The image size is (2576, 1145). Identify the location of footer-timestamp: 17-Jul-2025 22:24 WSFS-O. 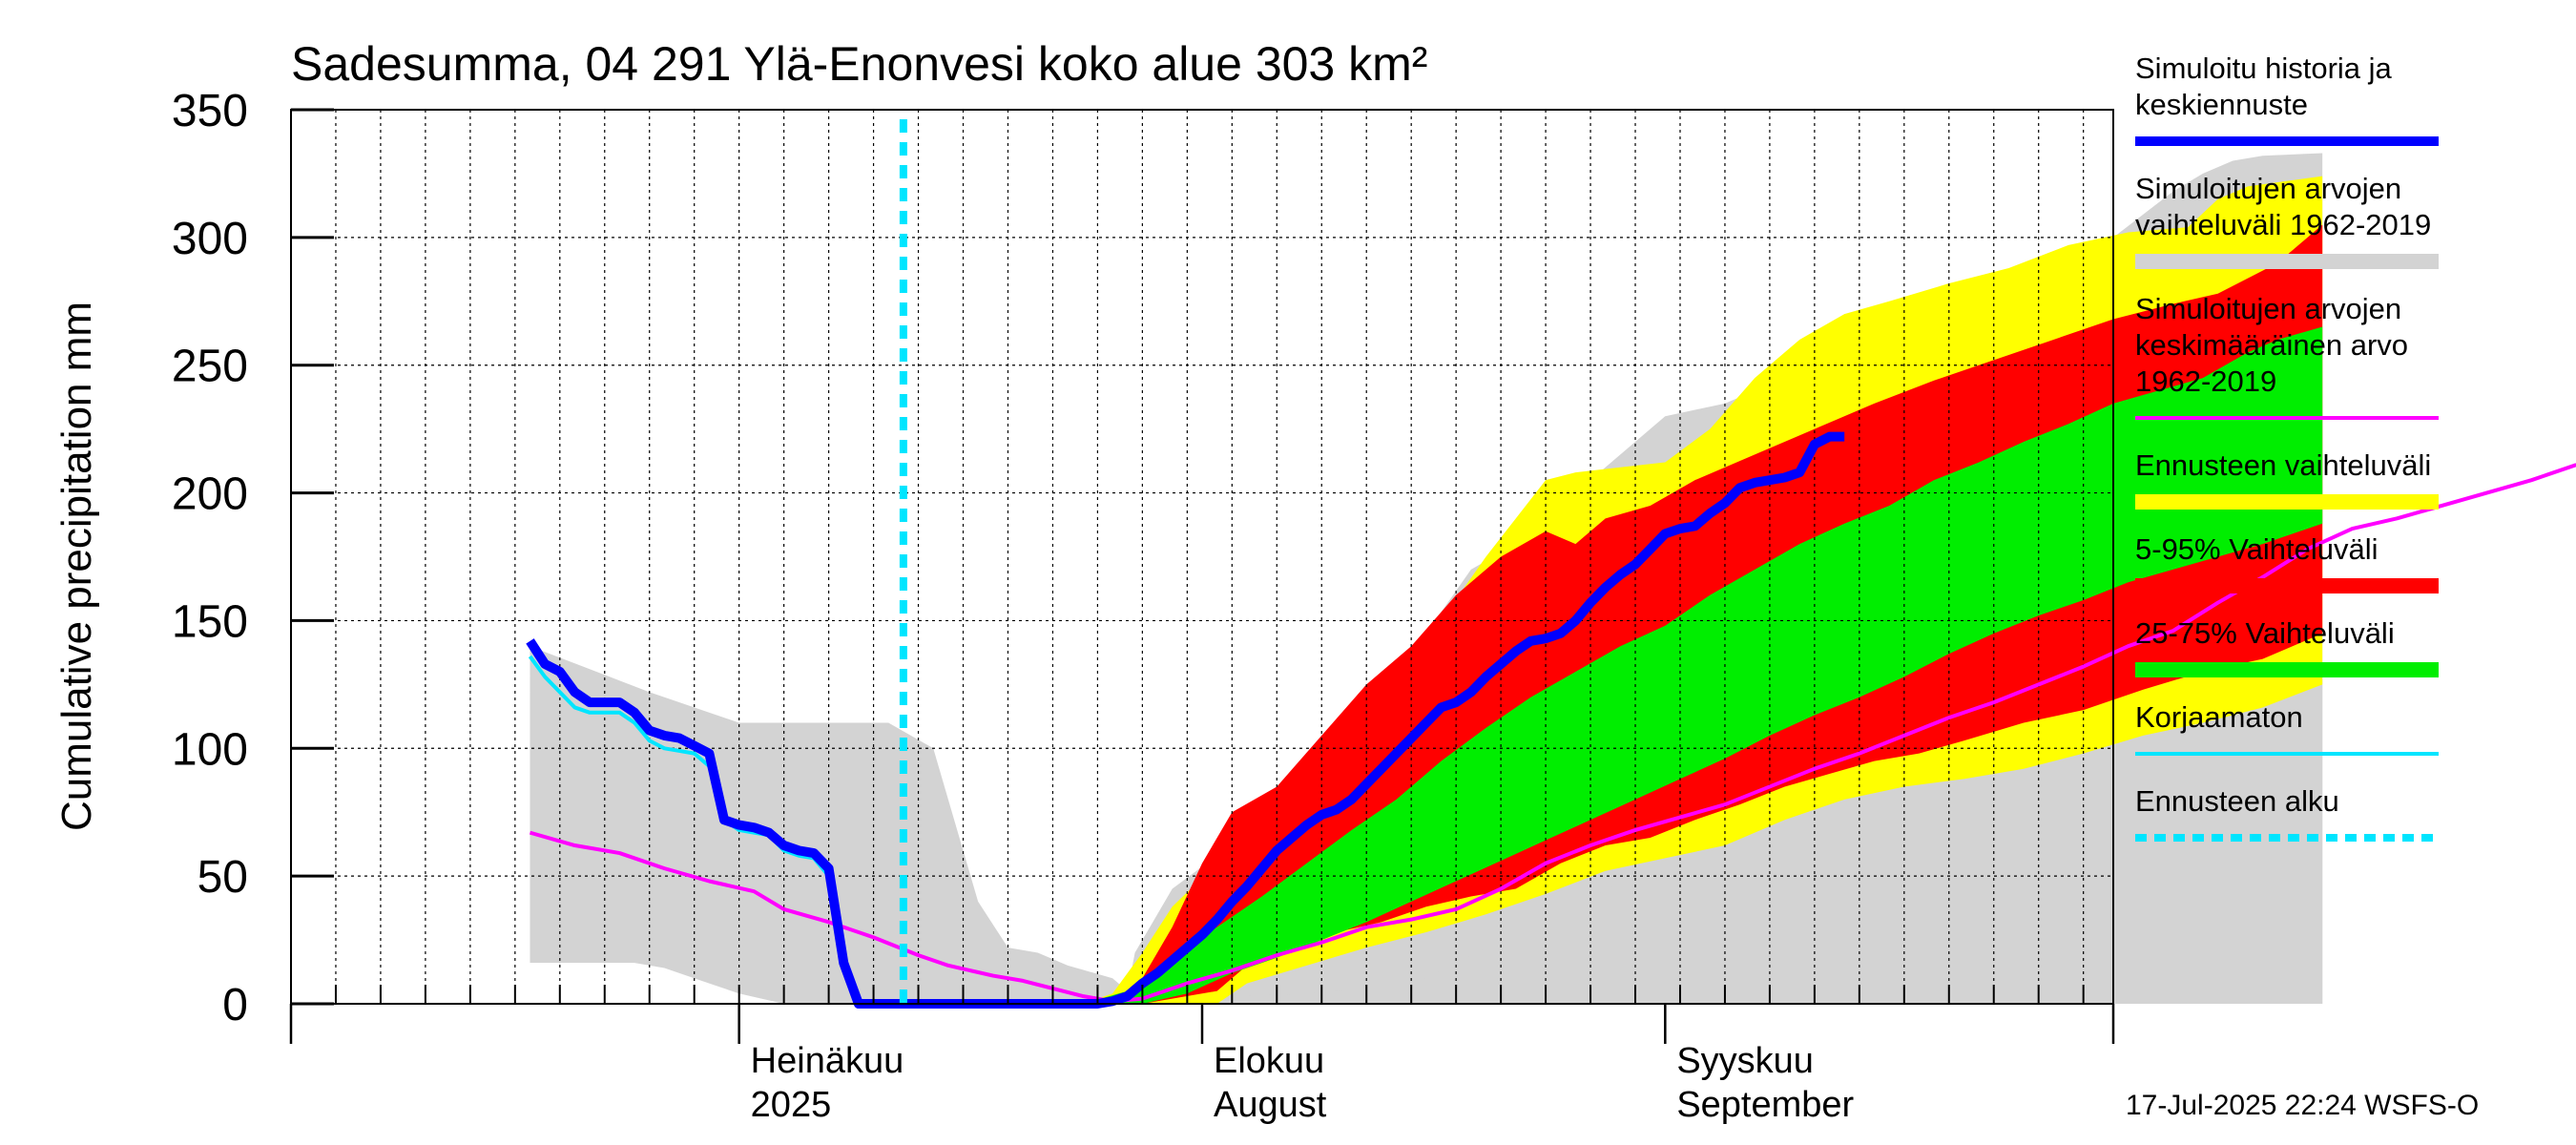
(2302, 1105).